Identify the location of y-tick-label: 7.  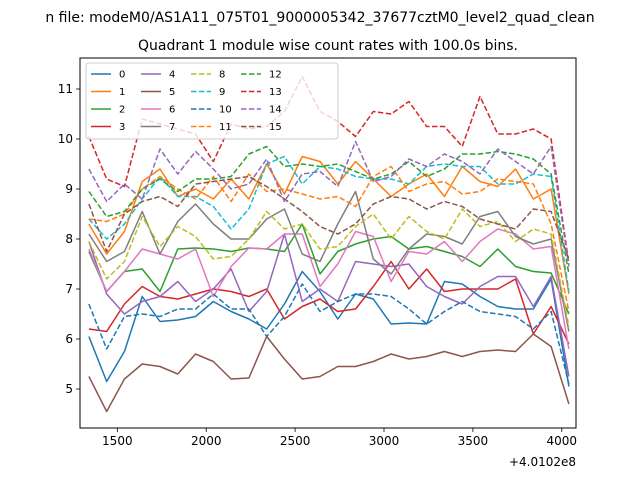
(69, 289).